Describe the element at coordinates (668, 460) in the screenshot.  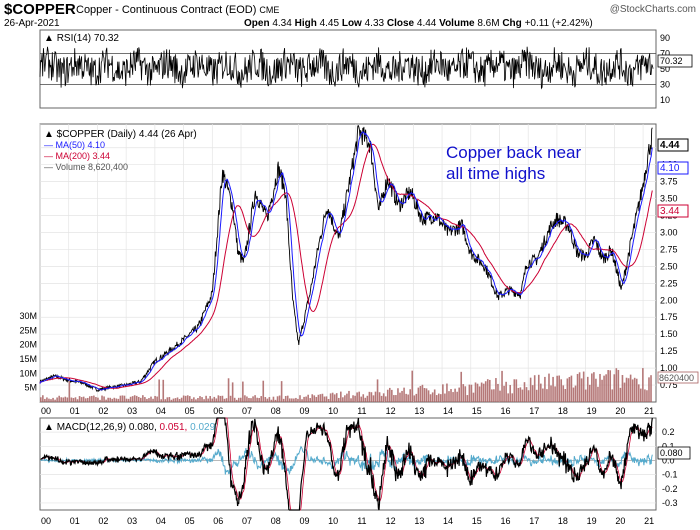
I see `macd-tick-label: 0.0` at that location.